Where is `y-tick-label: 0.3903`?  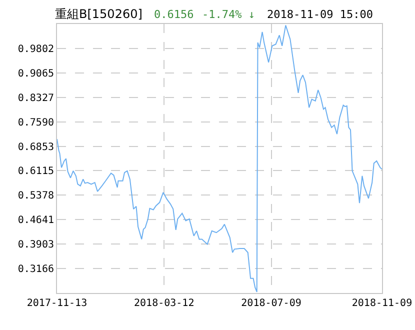 y-tick-label: 0.3903 is located at coordinates (36, 245).